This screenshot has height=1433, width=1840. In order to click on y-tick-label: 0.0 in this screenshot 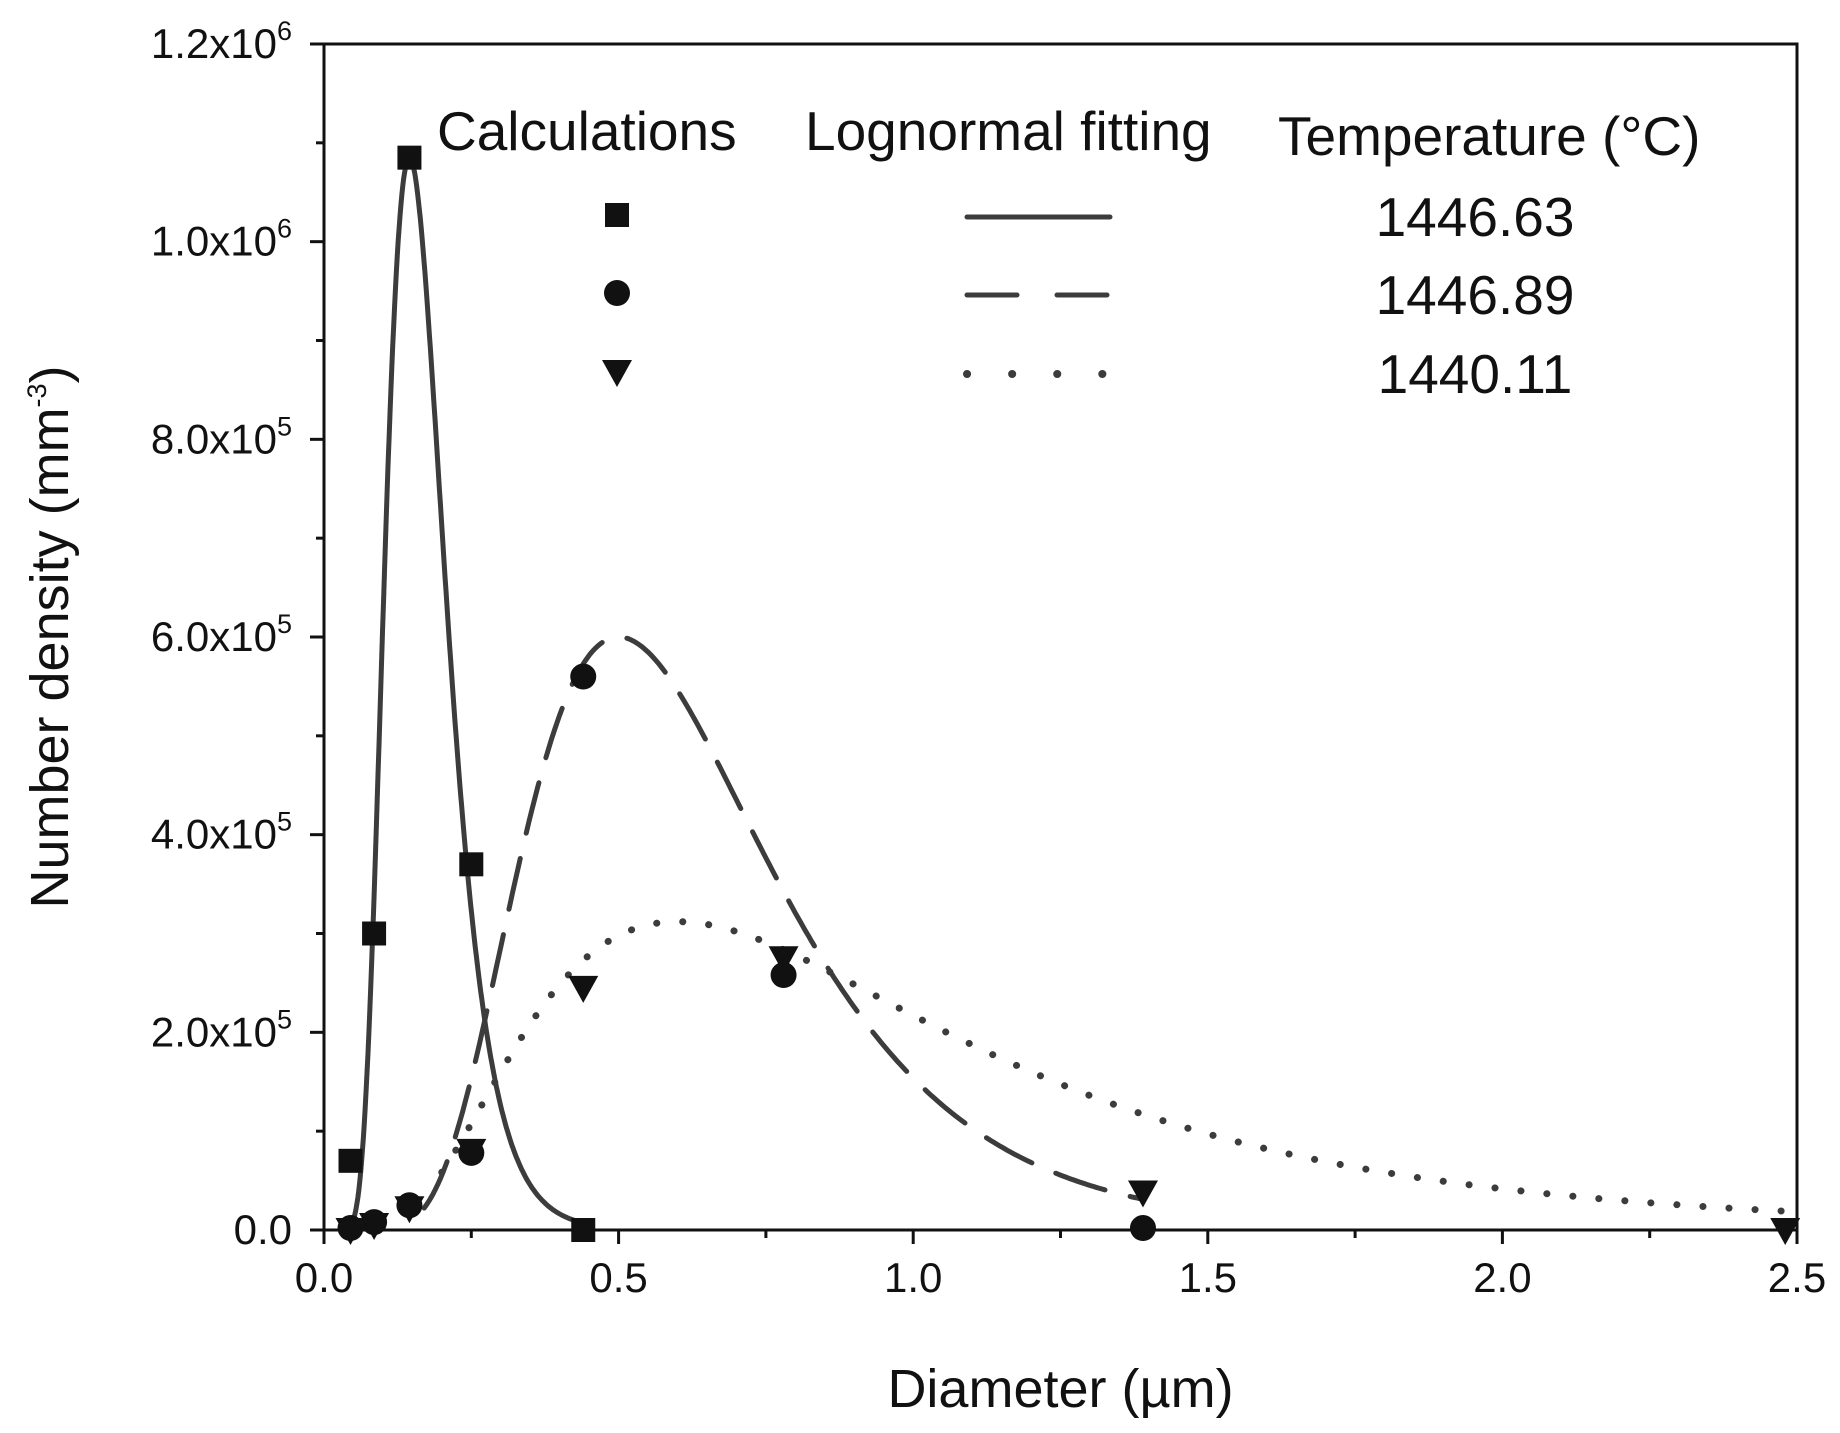, I will do `click(263, 1229)`.